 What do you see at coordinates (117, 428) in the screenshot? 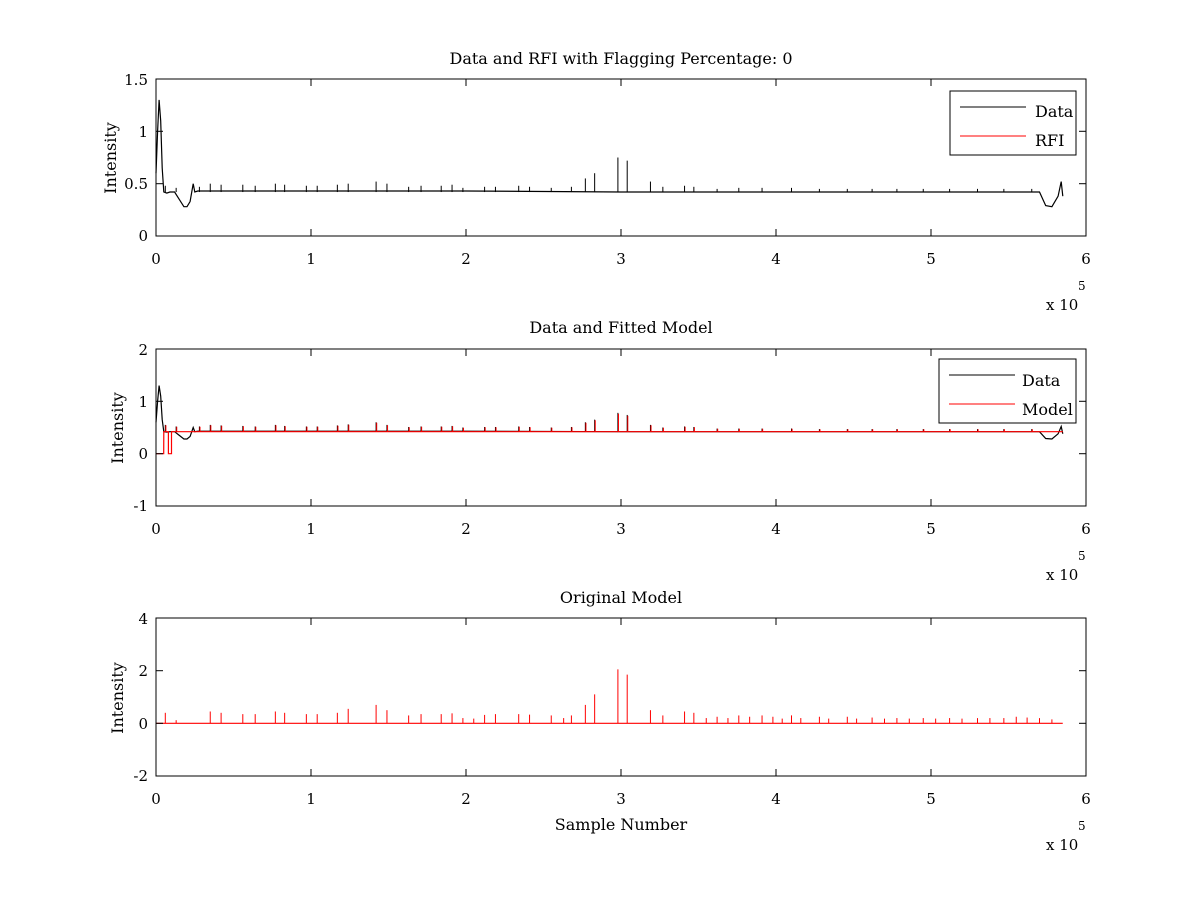
I see `subplot-2-ylabel: Intensity` at bounding box center [117, 428].